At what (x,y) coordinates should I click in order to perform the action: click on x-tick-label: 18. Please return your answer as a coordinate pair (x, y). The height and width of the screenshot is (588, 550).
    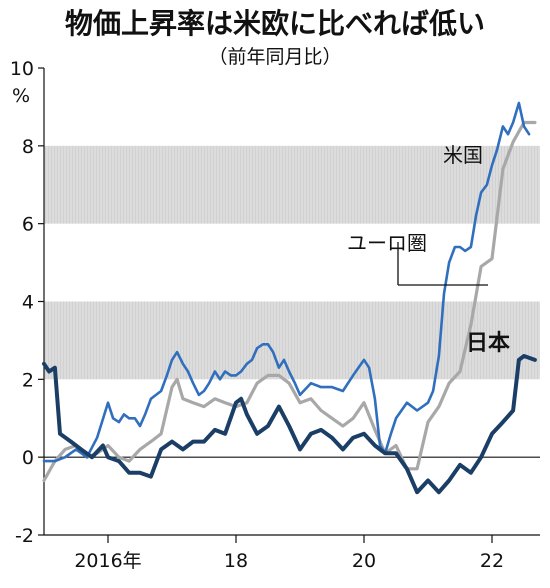
    Looking at the image, I should click on (236, 561).